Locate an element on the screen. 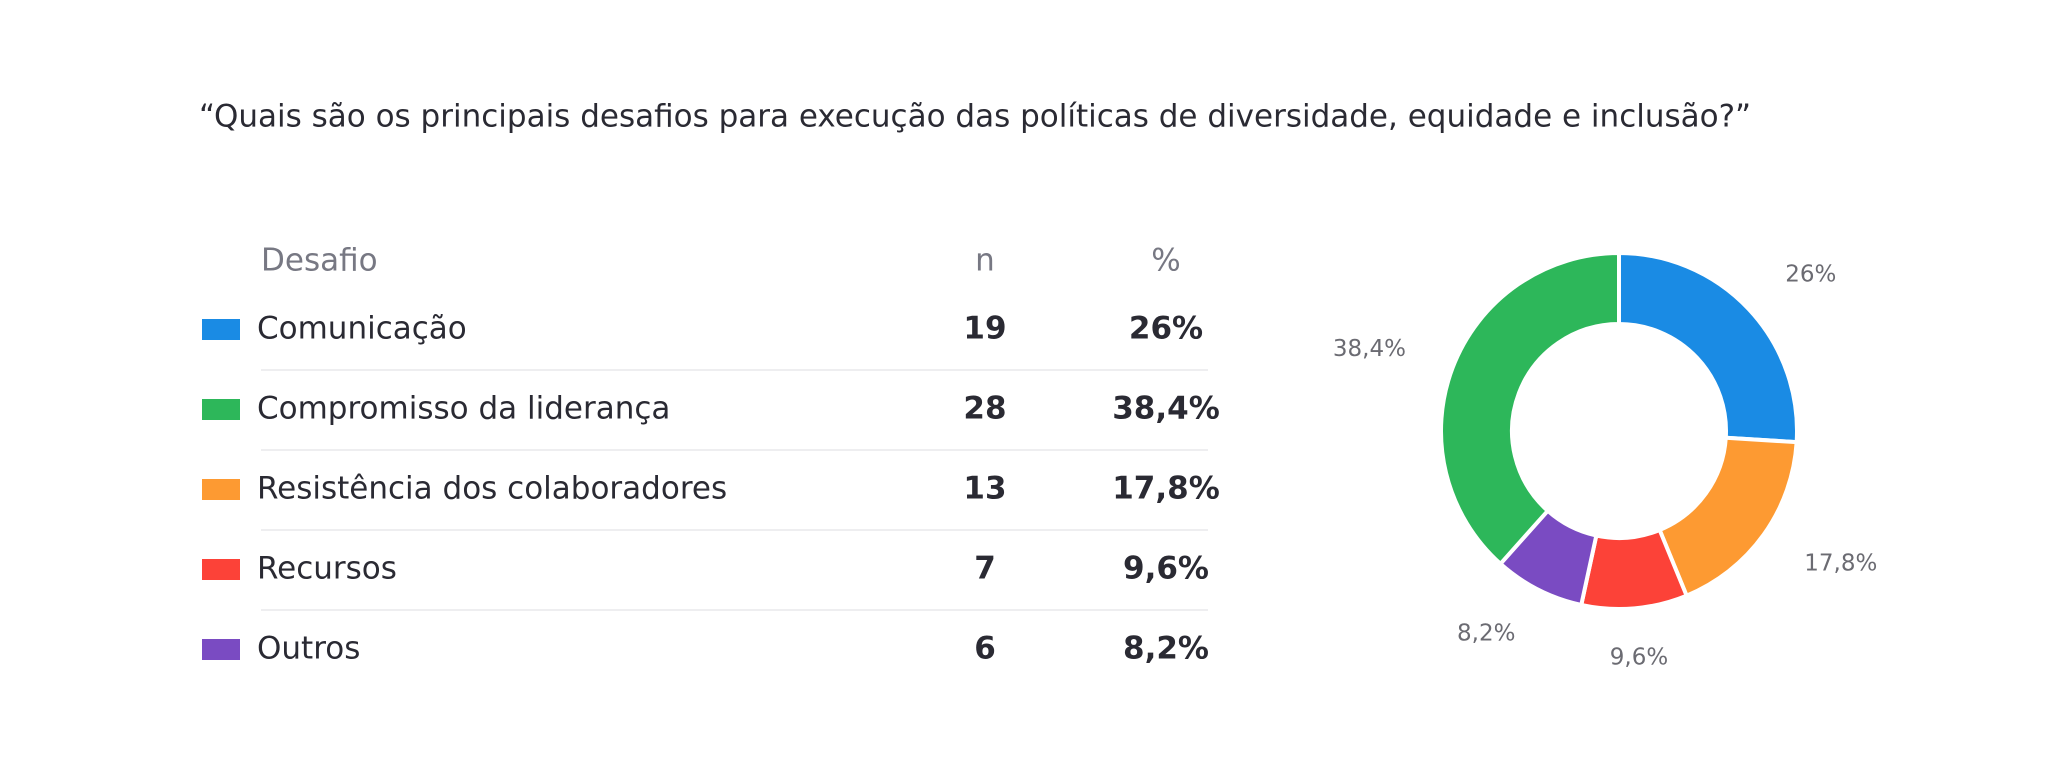 This screenshot has height=760, width=2048. row-percent: 8,2% is located at coordinates (1166, 649).